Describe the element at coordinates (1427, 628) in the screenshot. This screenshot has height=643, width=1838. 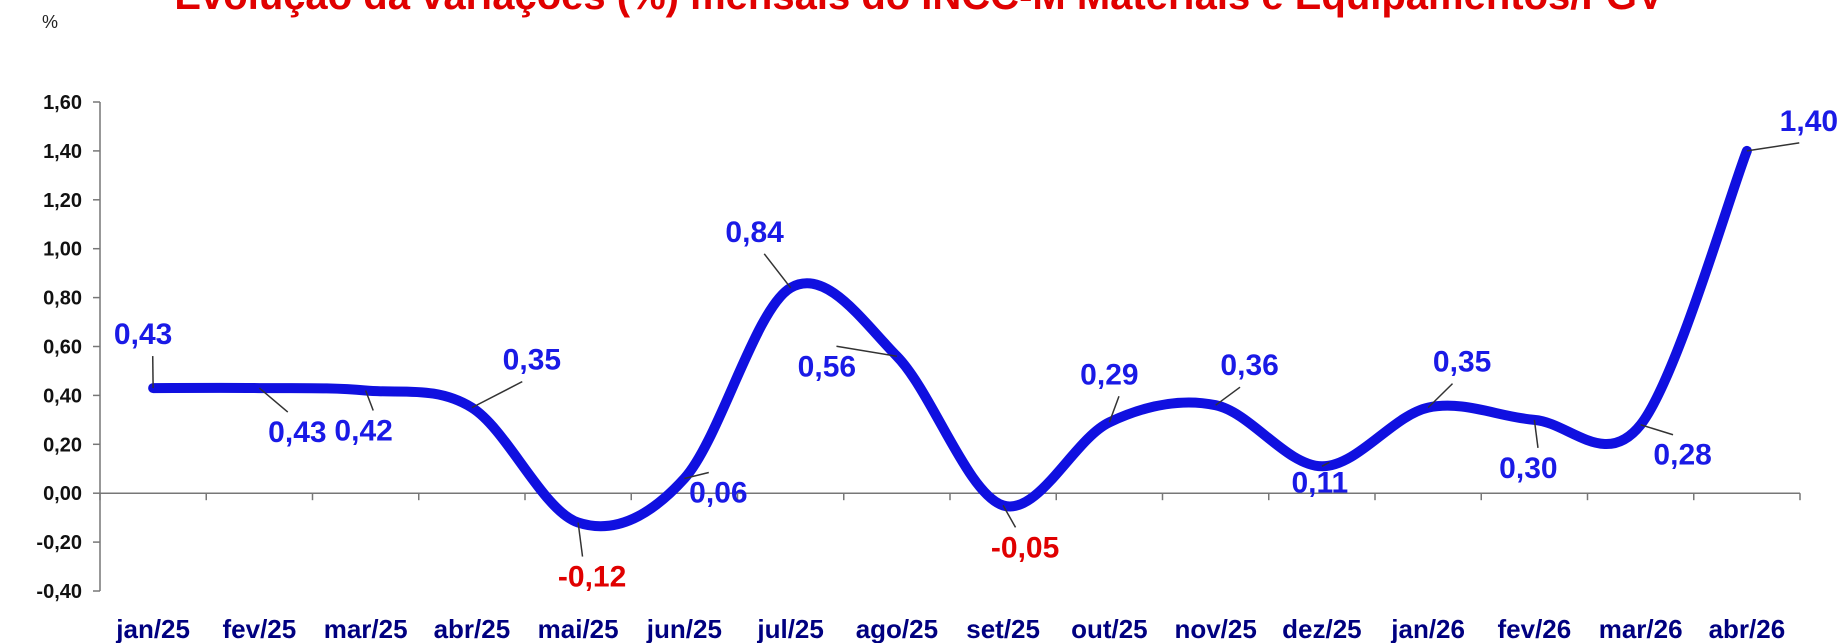
I see `x-tick-label: jan/26` at that location.